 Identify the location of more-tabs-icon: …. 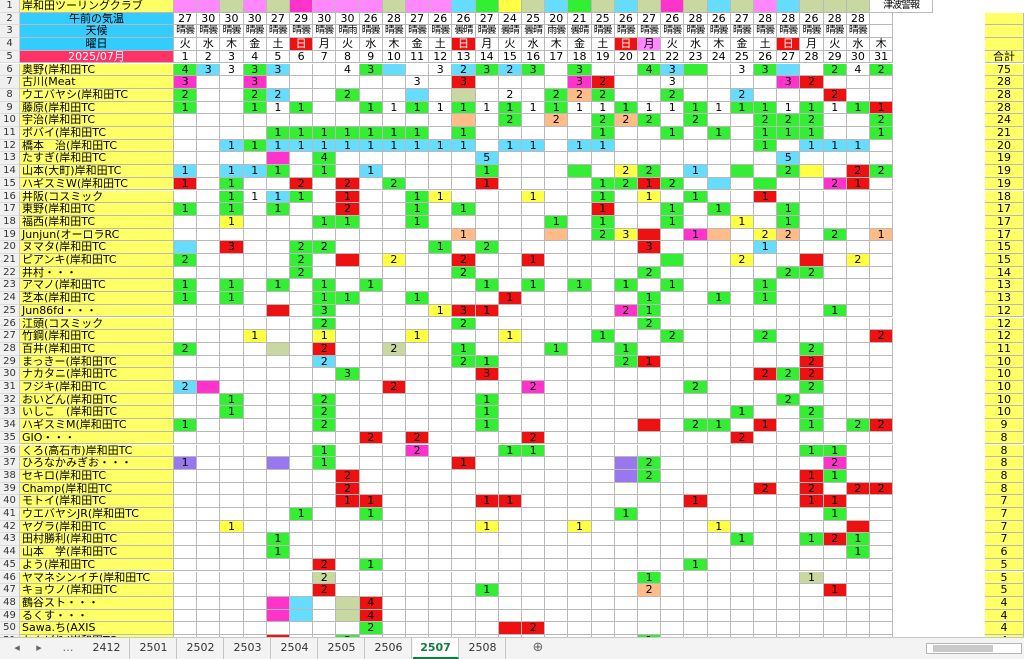
(68, 647).